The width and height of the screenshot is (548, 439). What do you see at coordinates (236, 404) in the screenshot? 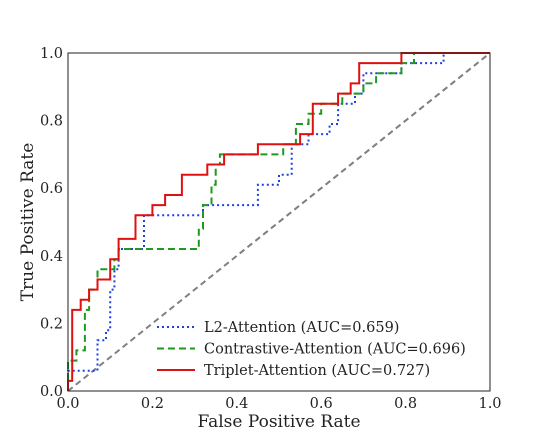
I see `x-tick-label: 0.4` at bounding box center [236, 404].